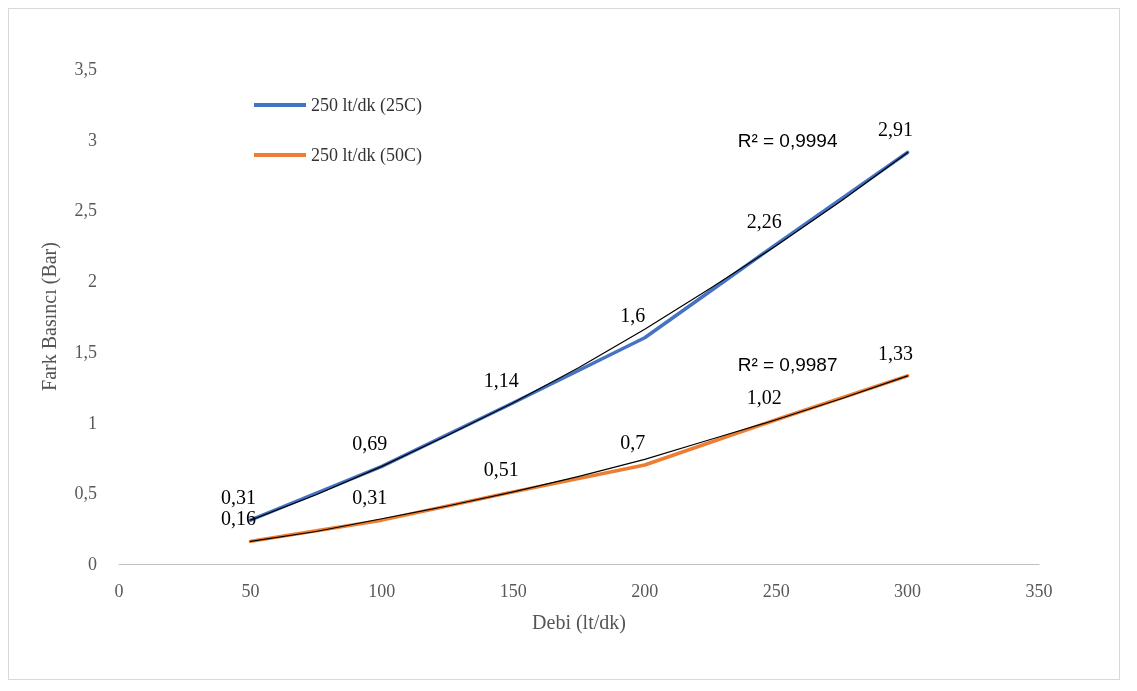 This screenshot has height=691, width=1137. Describe the element at coordinates (250, 591) in the screenshot. I see `x-tick-label: 50` at that location.